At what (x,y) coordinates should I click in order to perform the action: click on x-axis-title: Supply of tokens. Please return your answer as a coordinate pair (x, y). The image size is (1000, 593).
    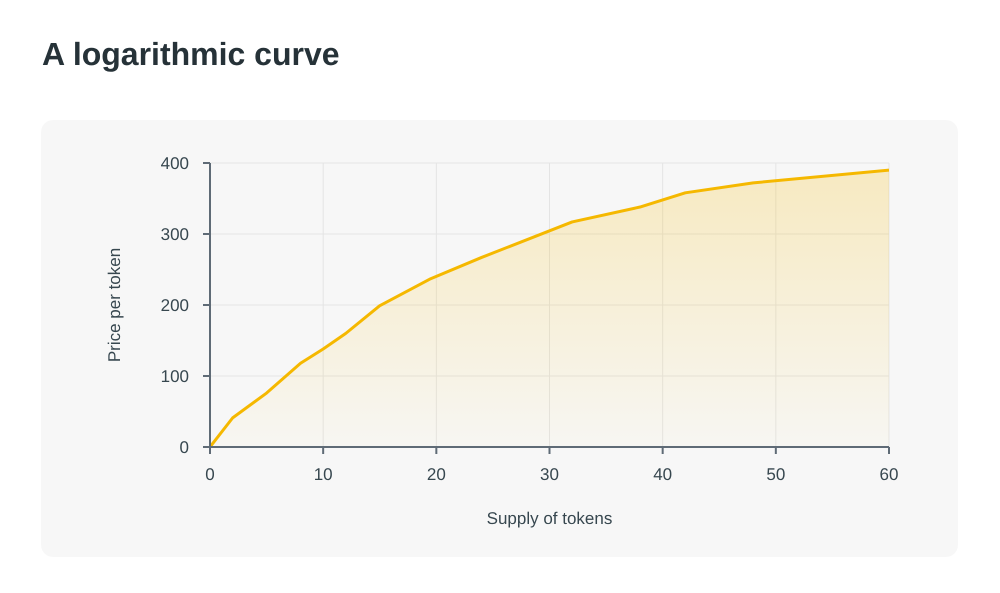
    Looking at the image, I should click on (550, 519).